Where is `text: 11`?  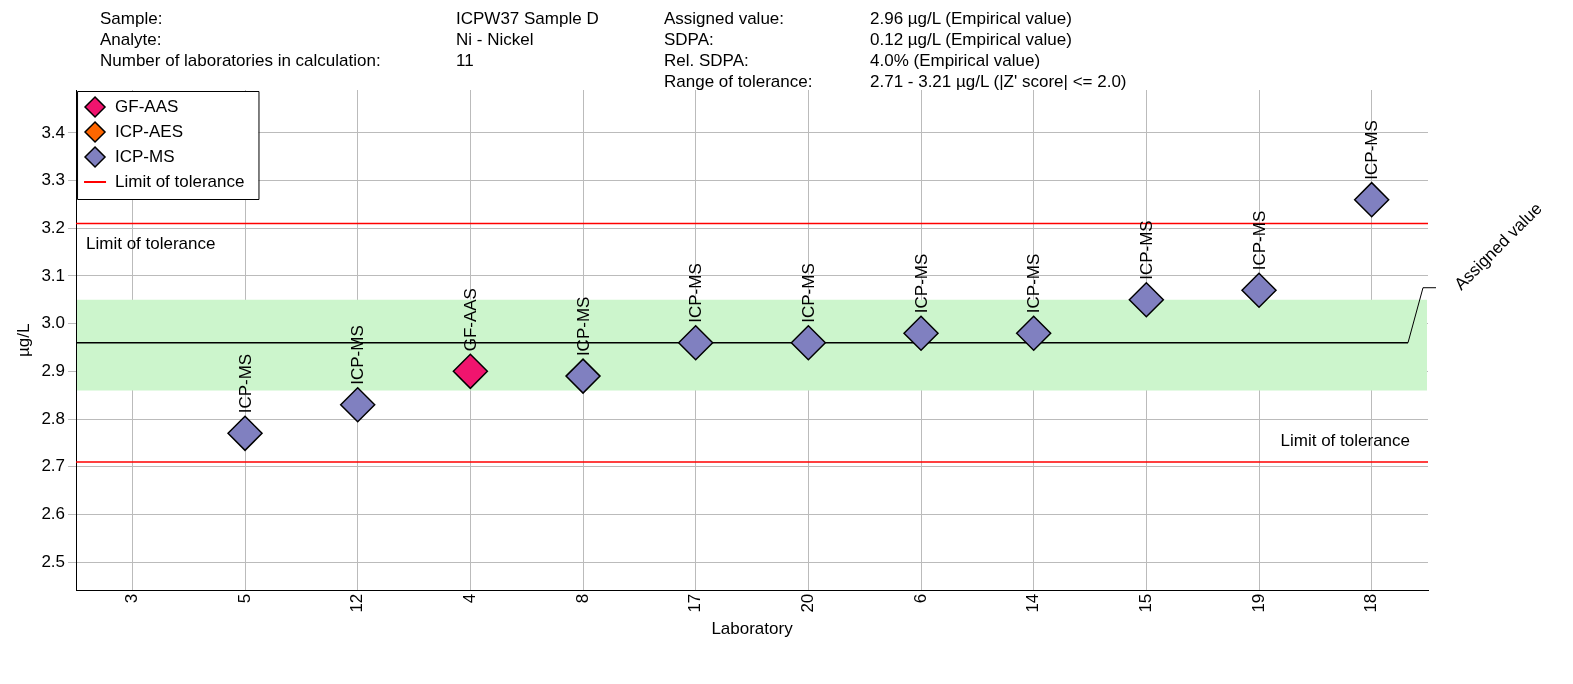 text: 11 is located at coordinates (465, 60).